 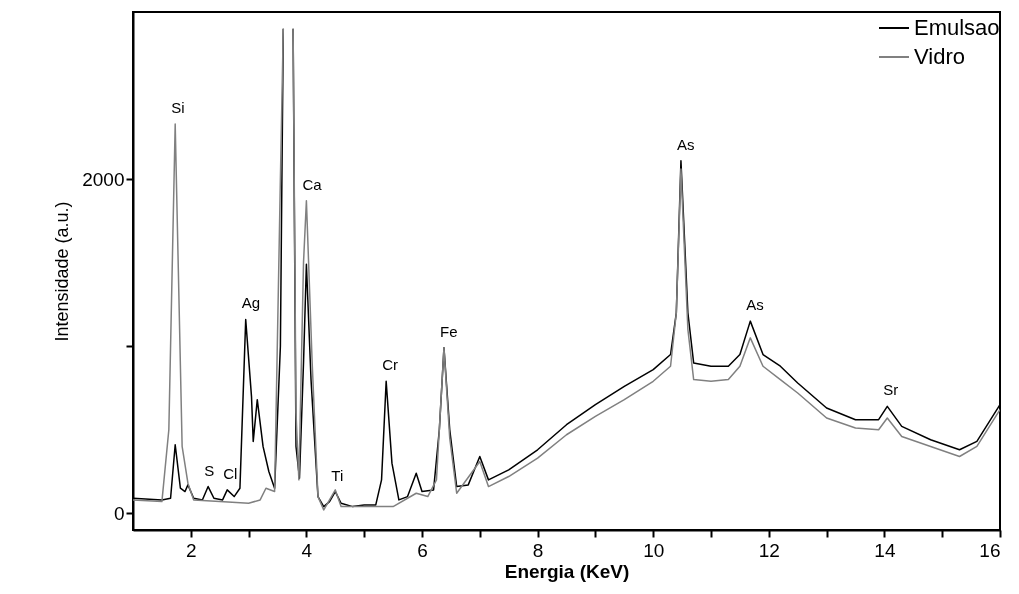 What do you see at coordinates (957, 27) in the screenshot?
I see `legend-label: Emulsao` at bounding box center [957, 27].